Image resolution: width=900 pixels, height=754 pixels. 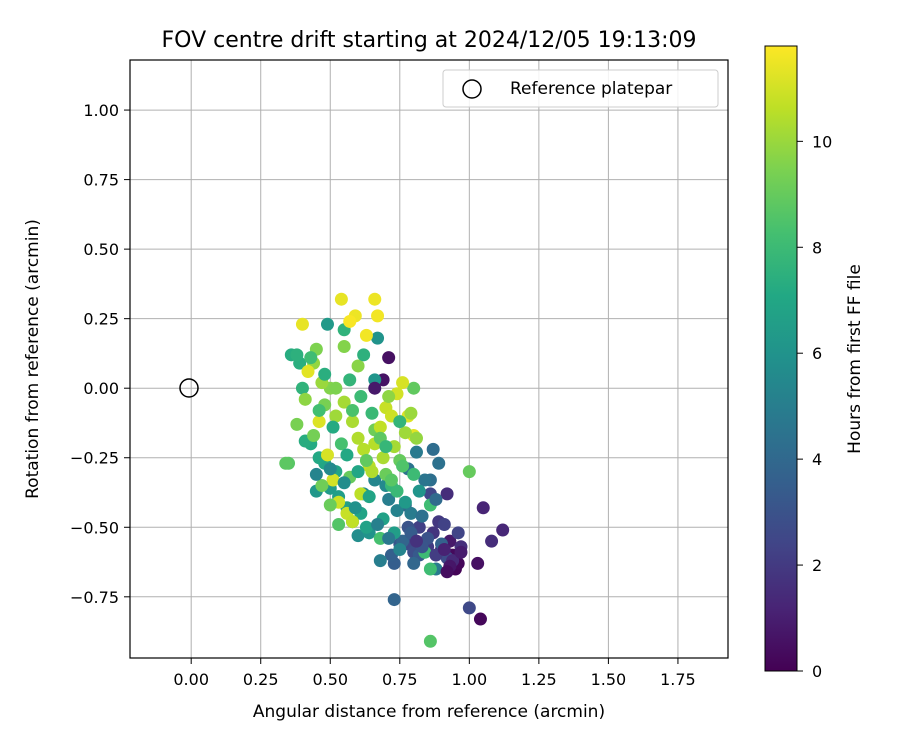 I want to click on y-tick-label: 1.00, so click(x=101, y=110).